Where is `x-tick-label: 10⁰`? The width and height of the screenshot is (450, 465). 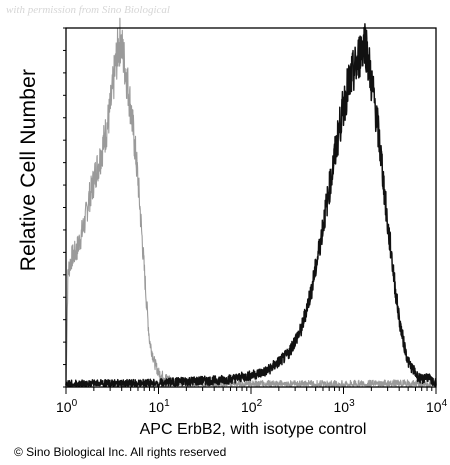
x-tick-label: 10⁰ is located at coordinates (67, 406).